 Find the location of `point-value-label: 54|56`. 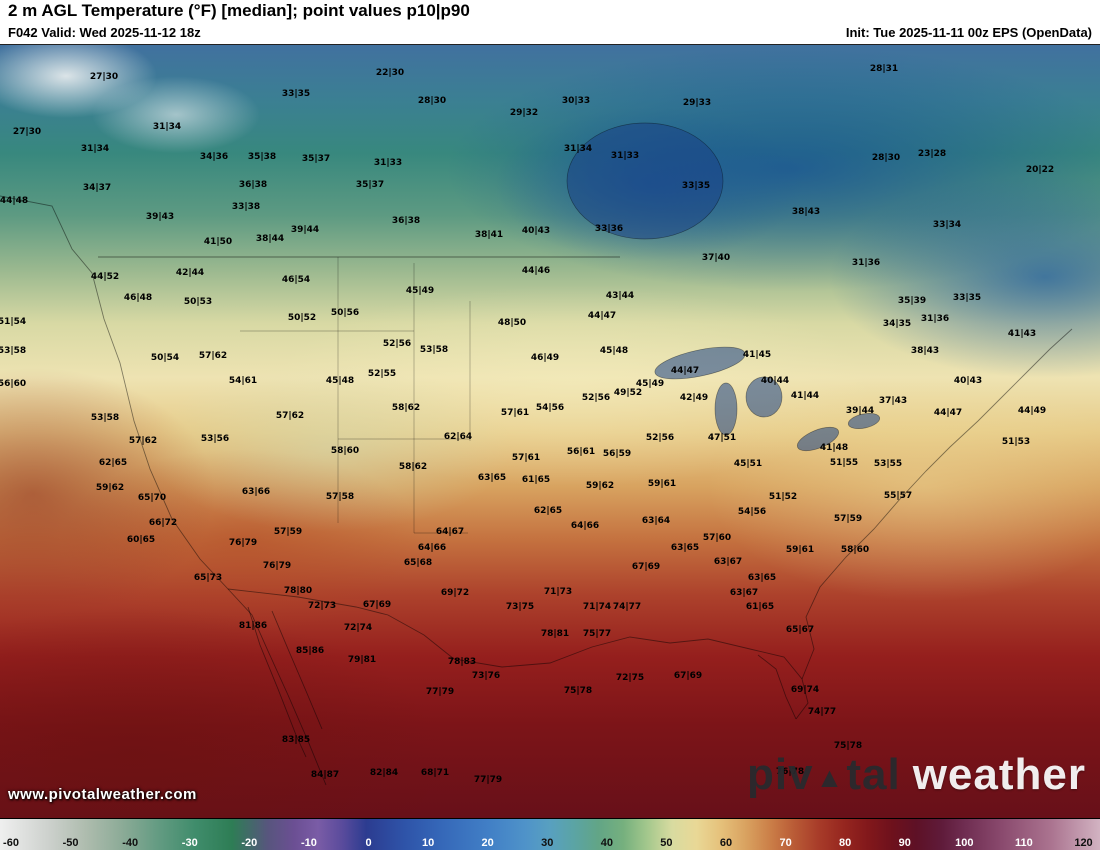

point-value-label: 54|56 is located at coordinates (752, 512).